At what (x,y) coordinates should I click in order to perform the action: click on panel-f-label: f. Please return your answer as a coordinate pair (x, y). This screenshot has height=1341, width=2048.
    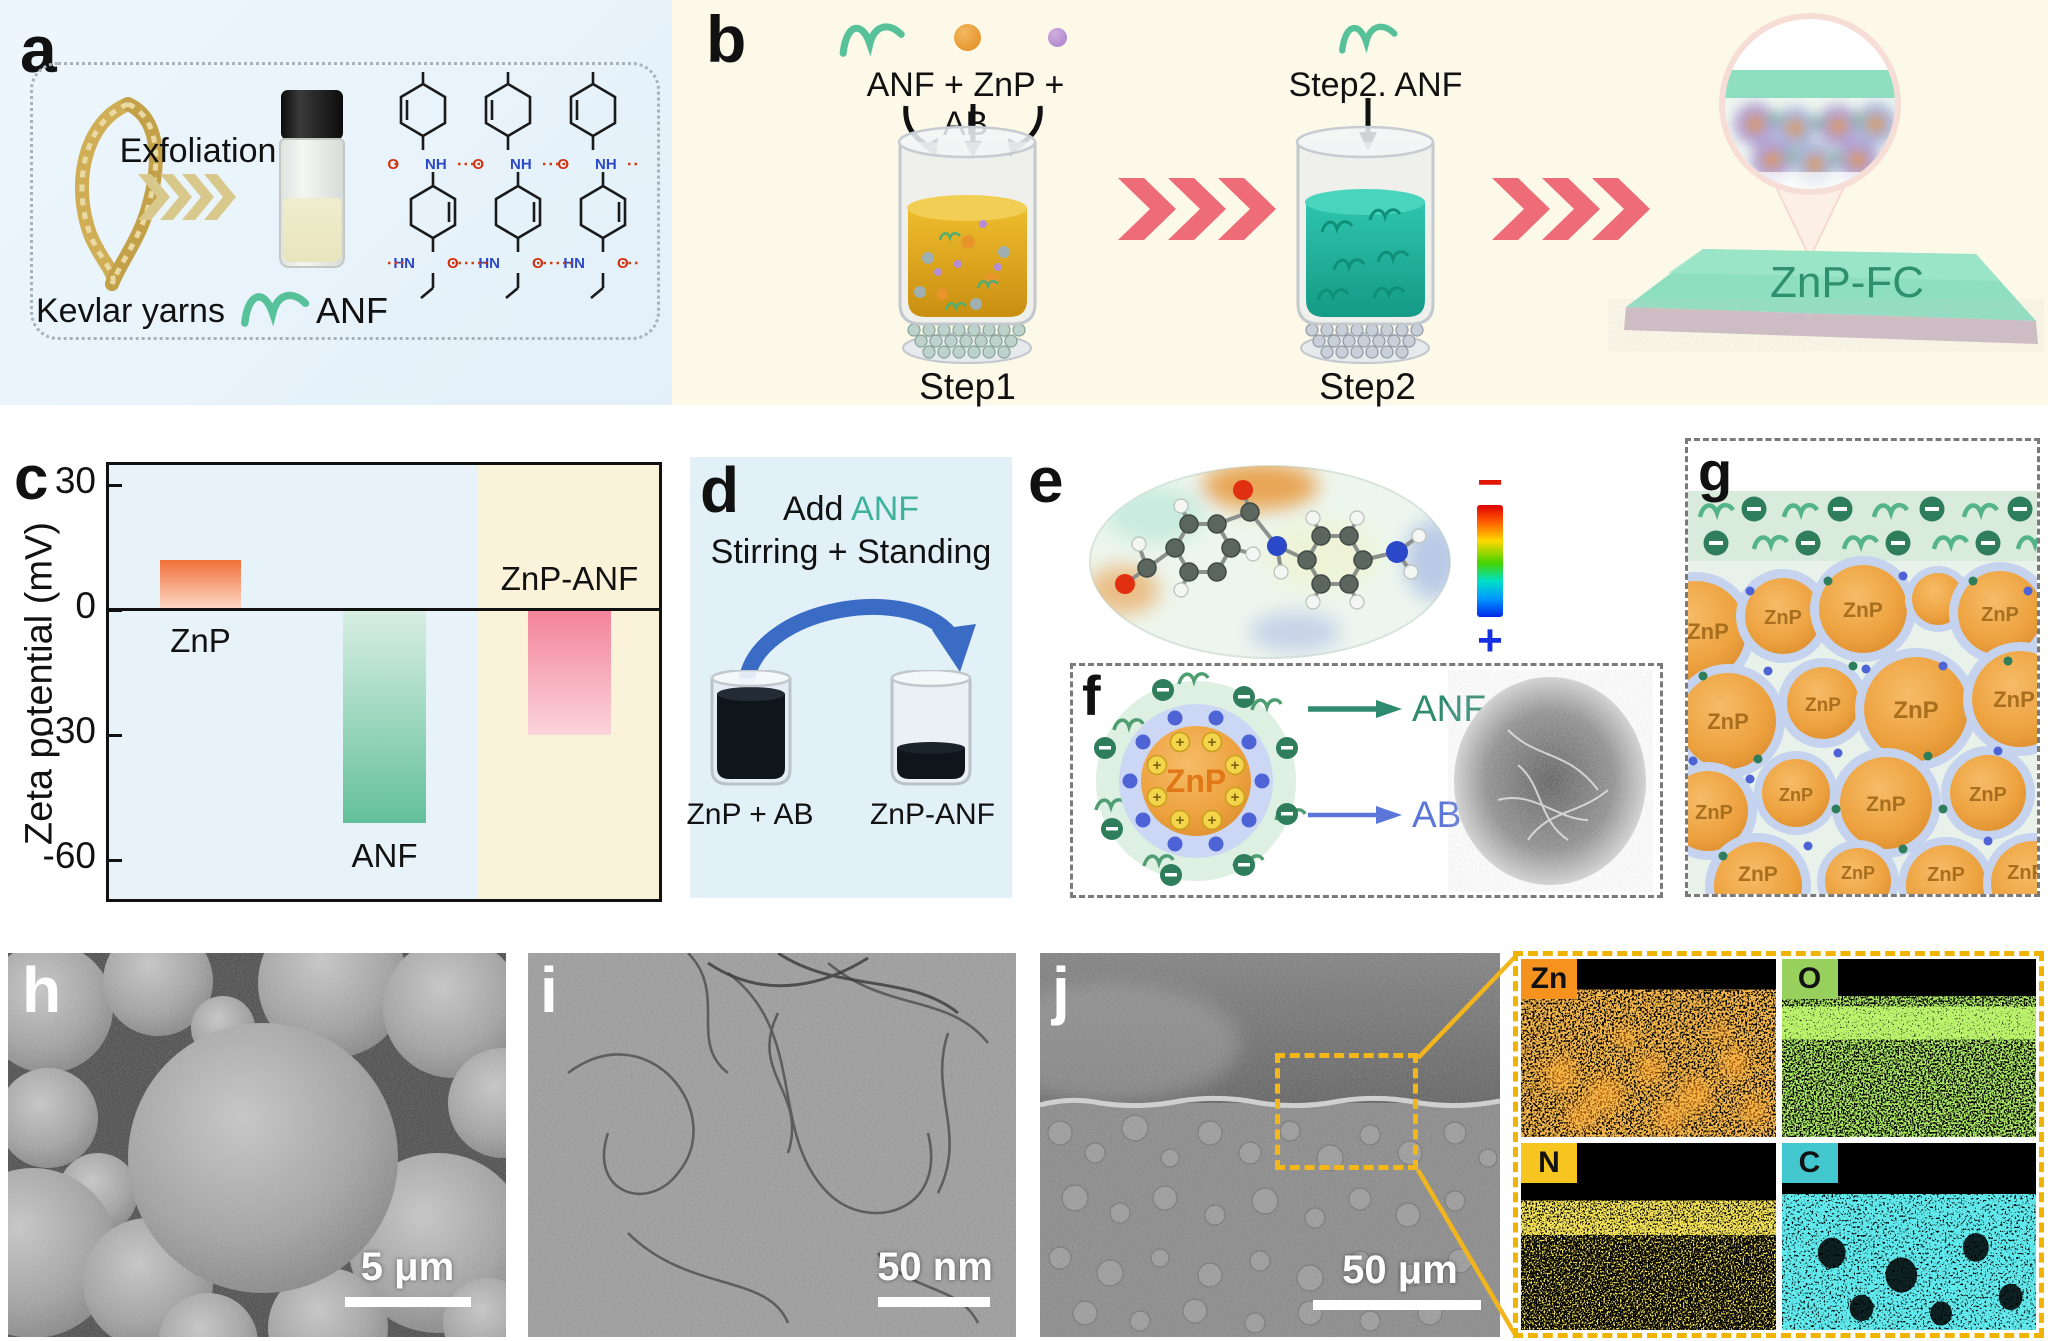
    Looking at the image, I should click on (1091, 695).